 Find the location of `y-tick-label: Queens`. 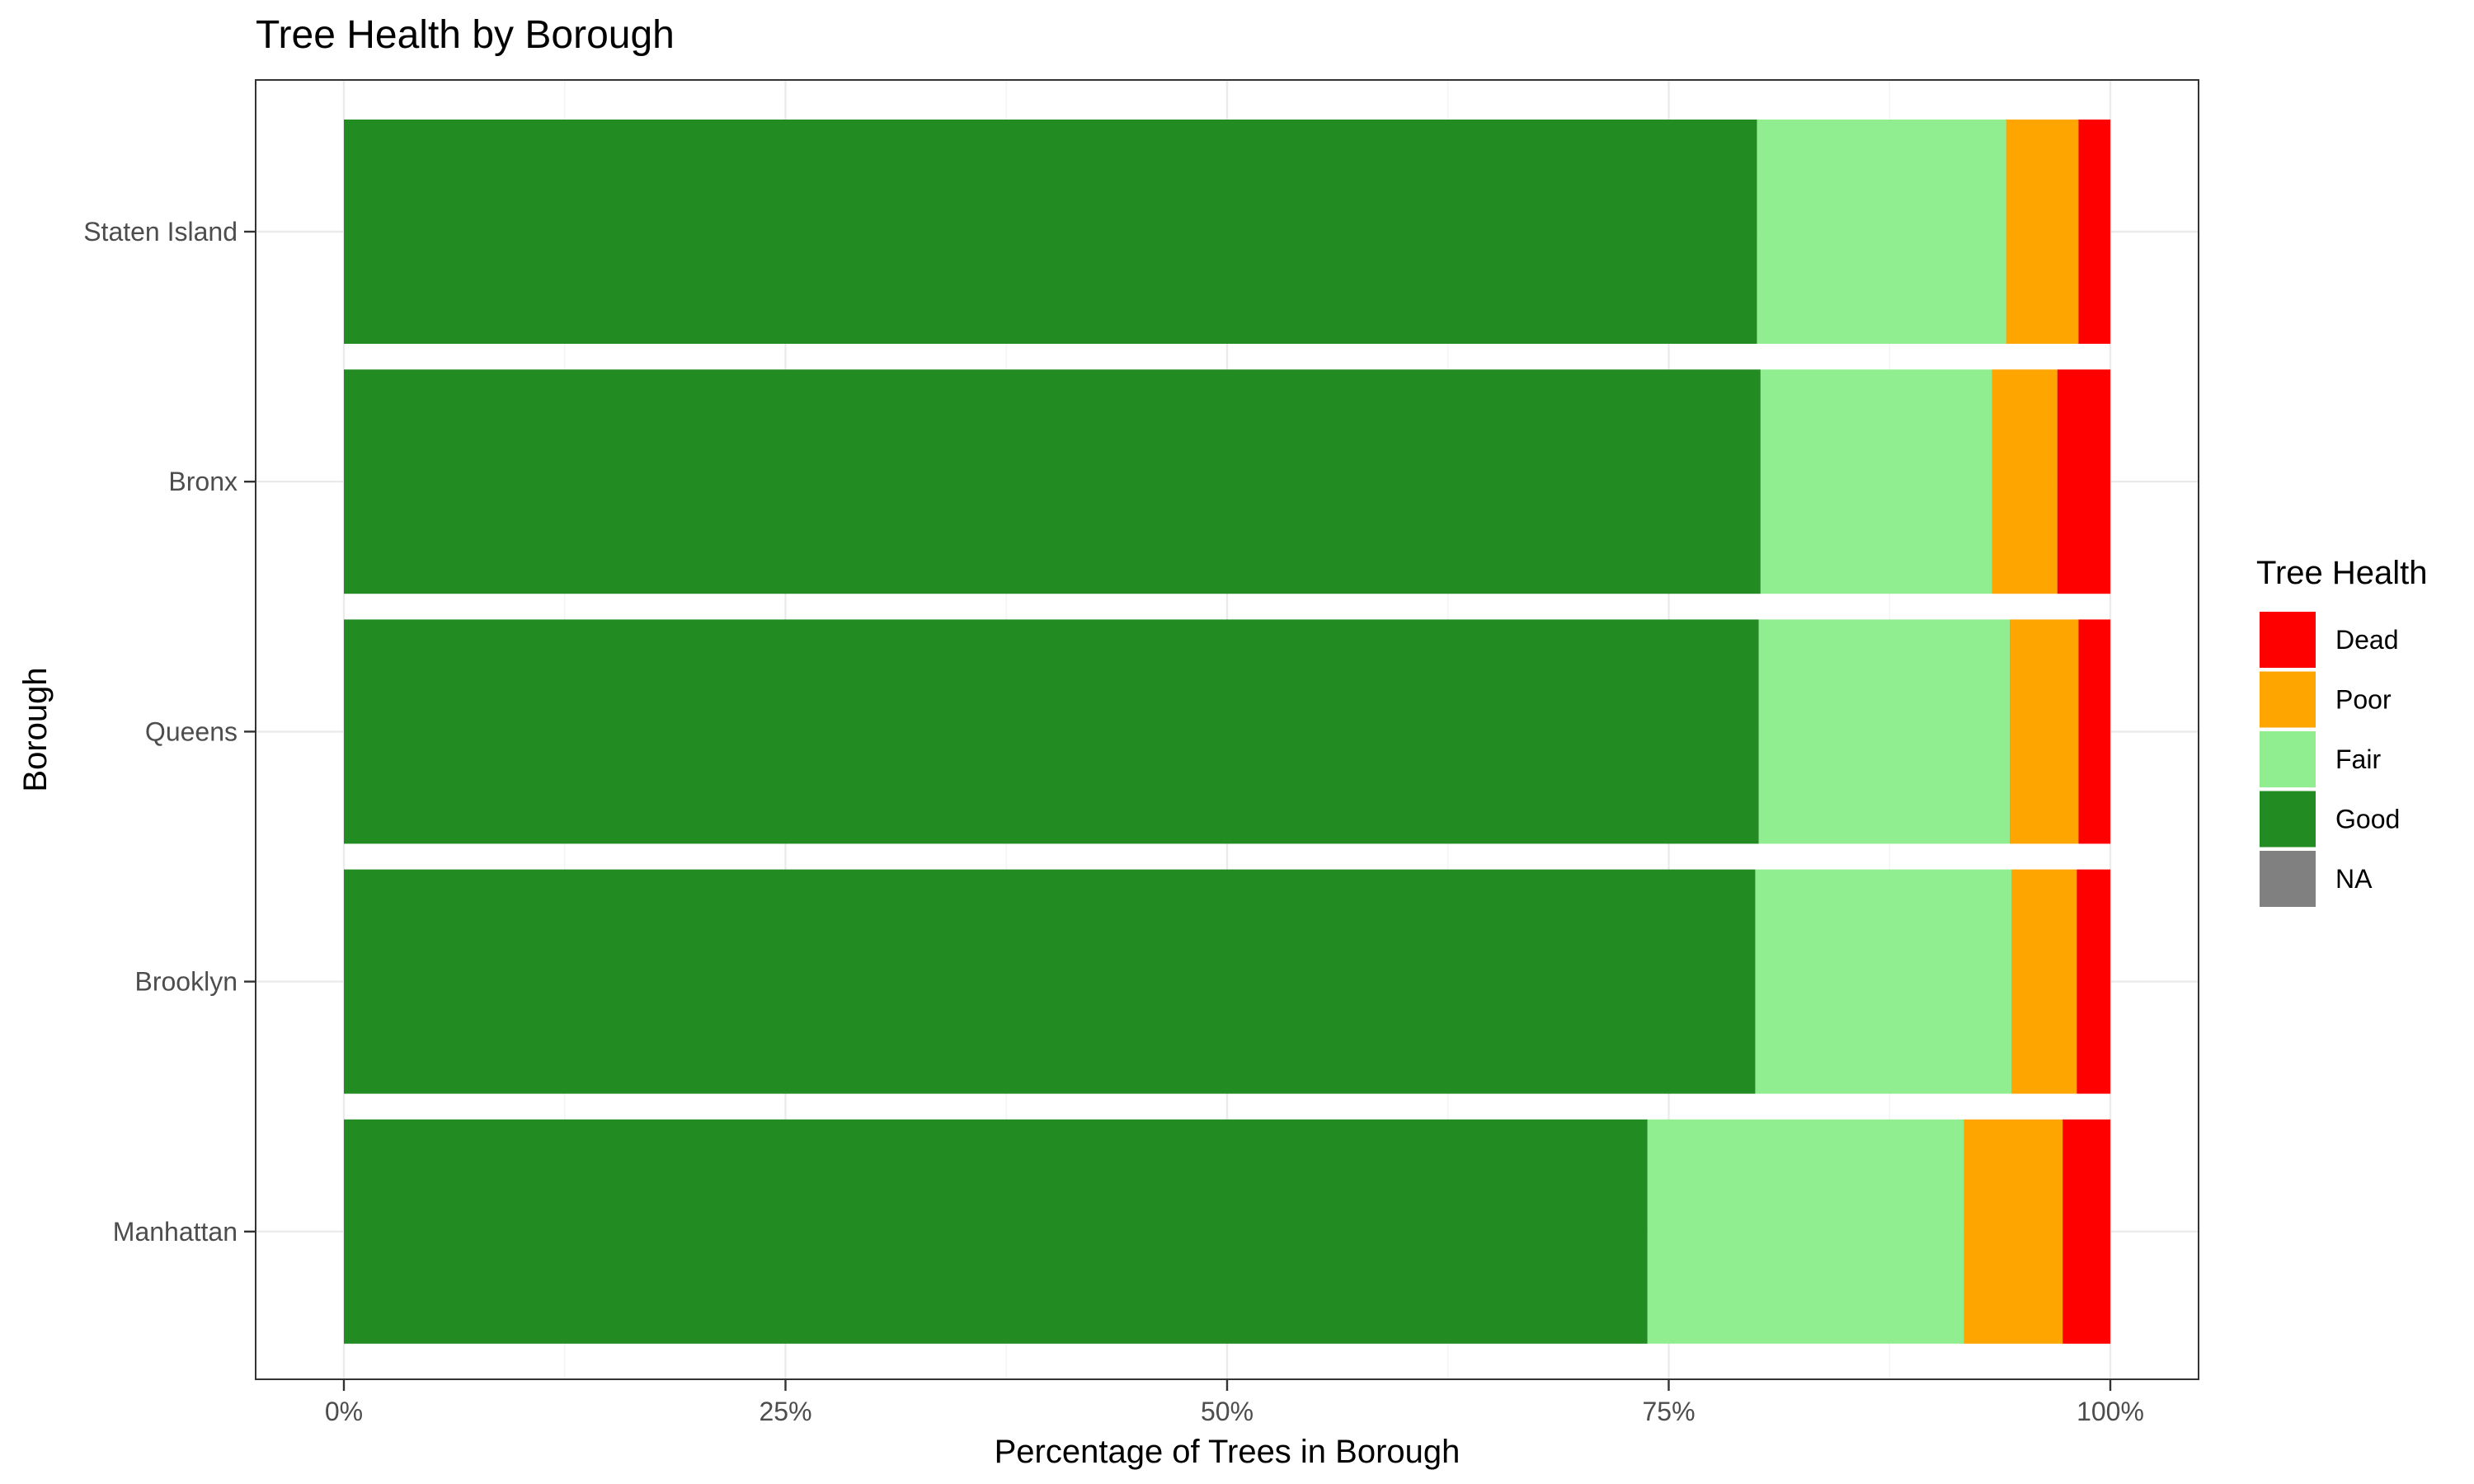

y-tick-label: Queens is located at coordinates (191, 731).